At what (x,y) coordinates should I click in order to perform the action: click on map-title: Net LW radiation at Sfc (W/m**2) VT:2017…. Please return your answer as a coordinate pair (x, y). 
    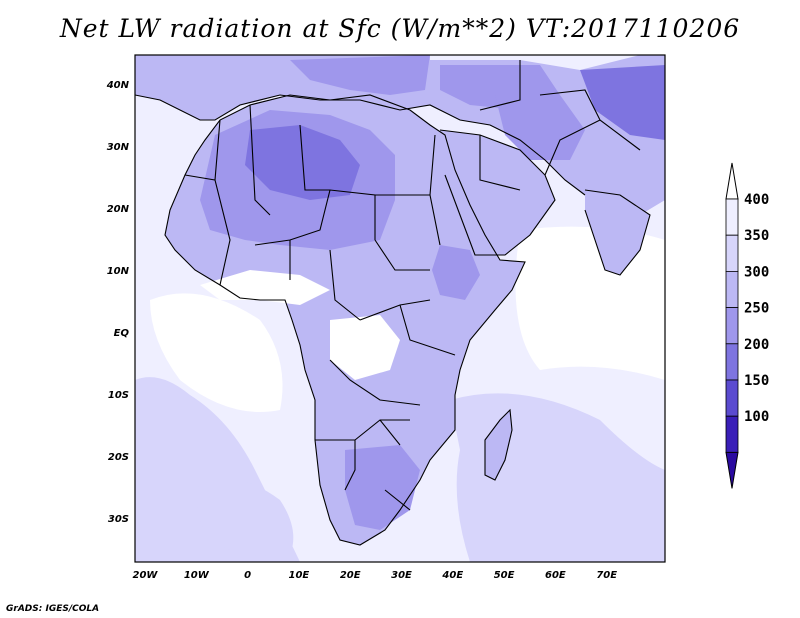
    Looking at the image, I should click on (400, 28).